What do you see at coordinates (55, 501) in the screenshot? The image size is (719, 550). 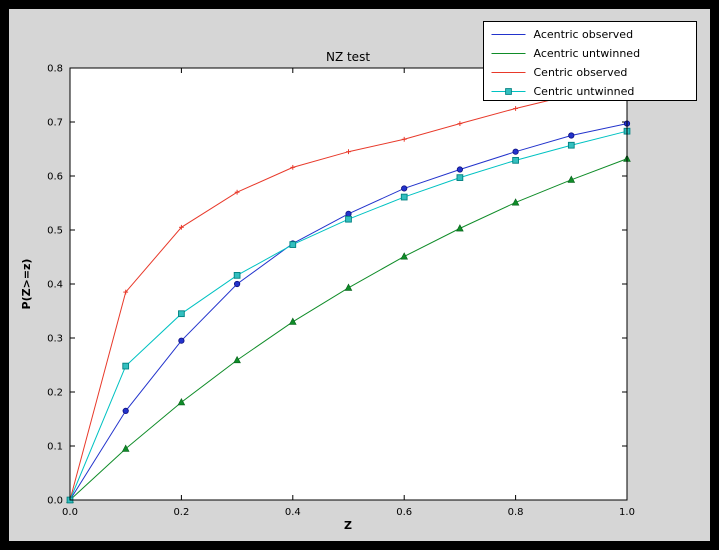 I see `y-tick-label: 0.0` at bounding box center [55, 501].